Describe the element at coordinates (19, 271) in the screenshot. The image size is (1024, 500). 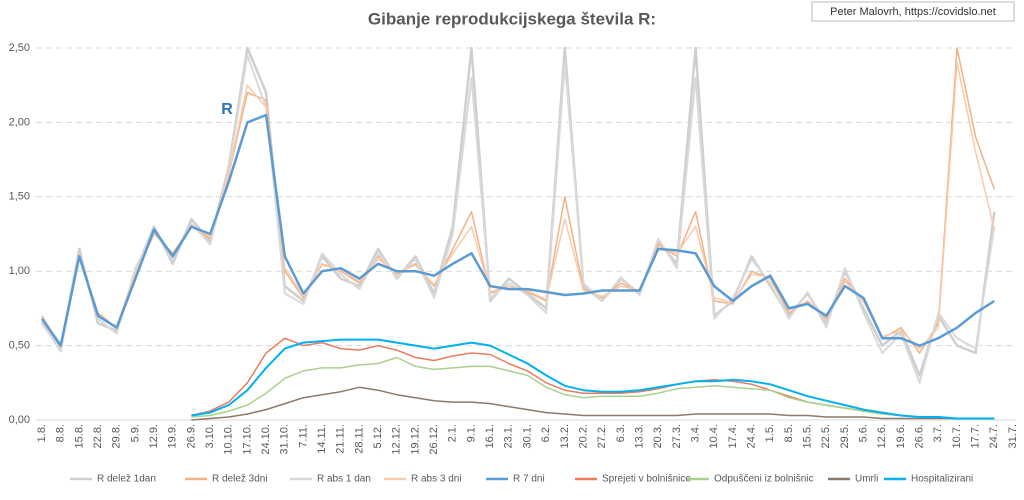
I see `y-tick-label: 1,00` at that location.